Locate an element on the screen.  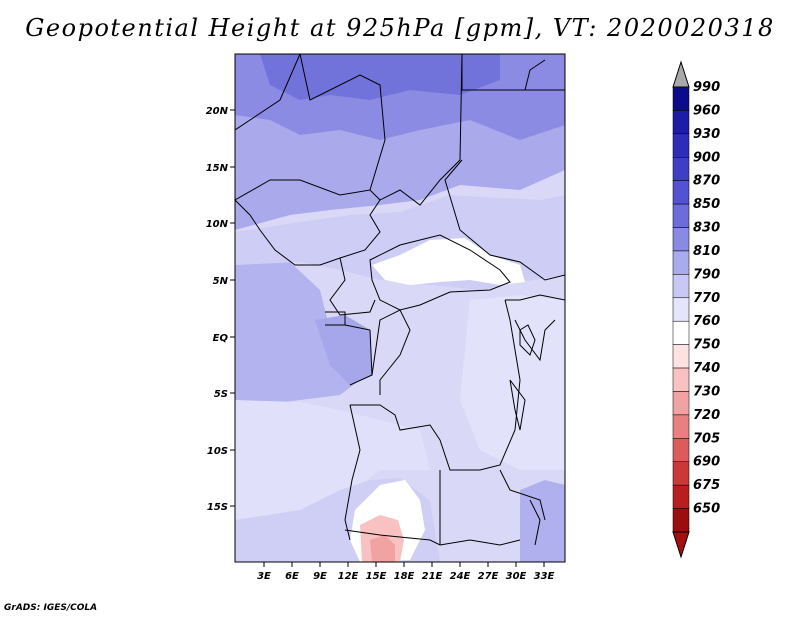
colorbar-label: 770 is located at coordinates (706, 298).